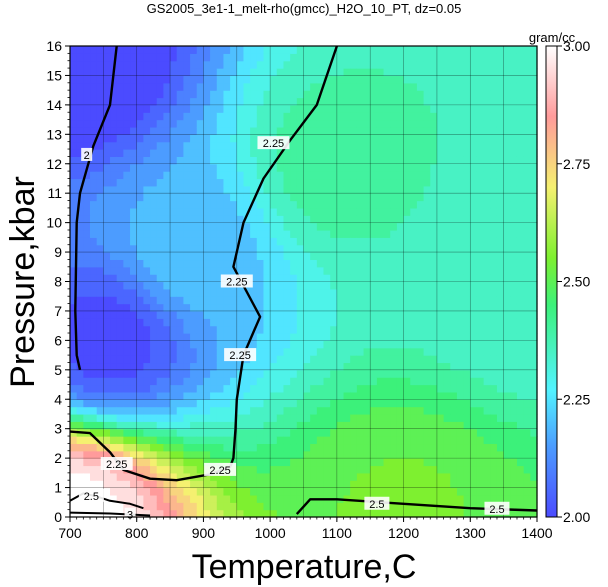 The width and height of the screenshot is (608, 587). Describe the element at coordinates (70, 533) in the screenshot. I see `x-tick-label: 700` at that location.